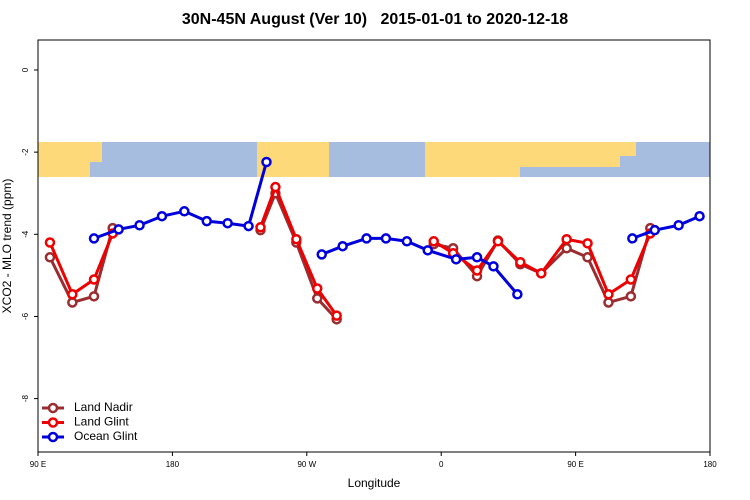  What do you see at coordinates (106, 436) in the screenshot?
I see `legend-label: Ocean Glint` at bounding box center [106, 436].